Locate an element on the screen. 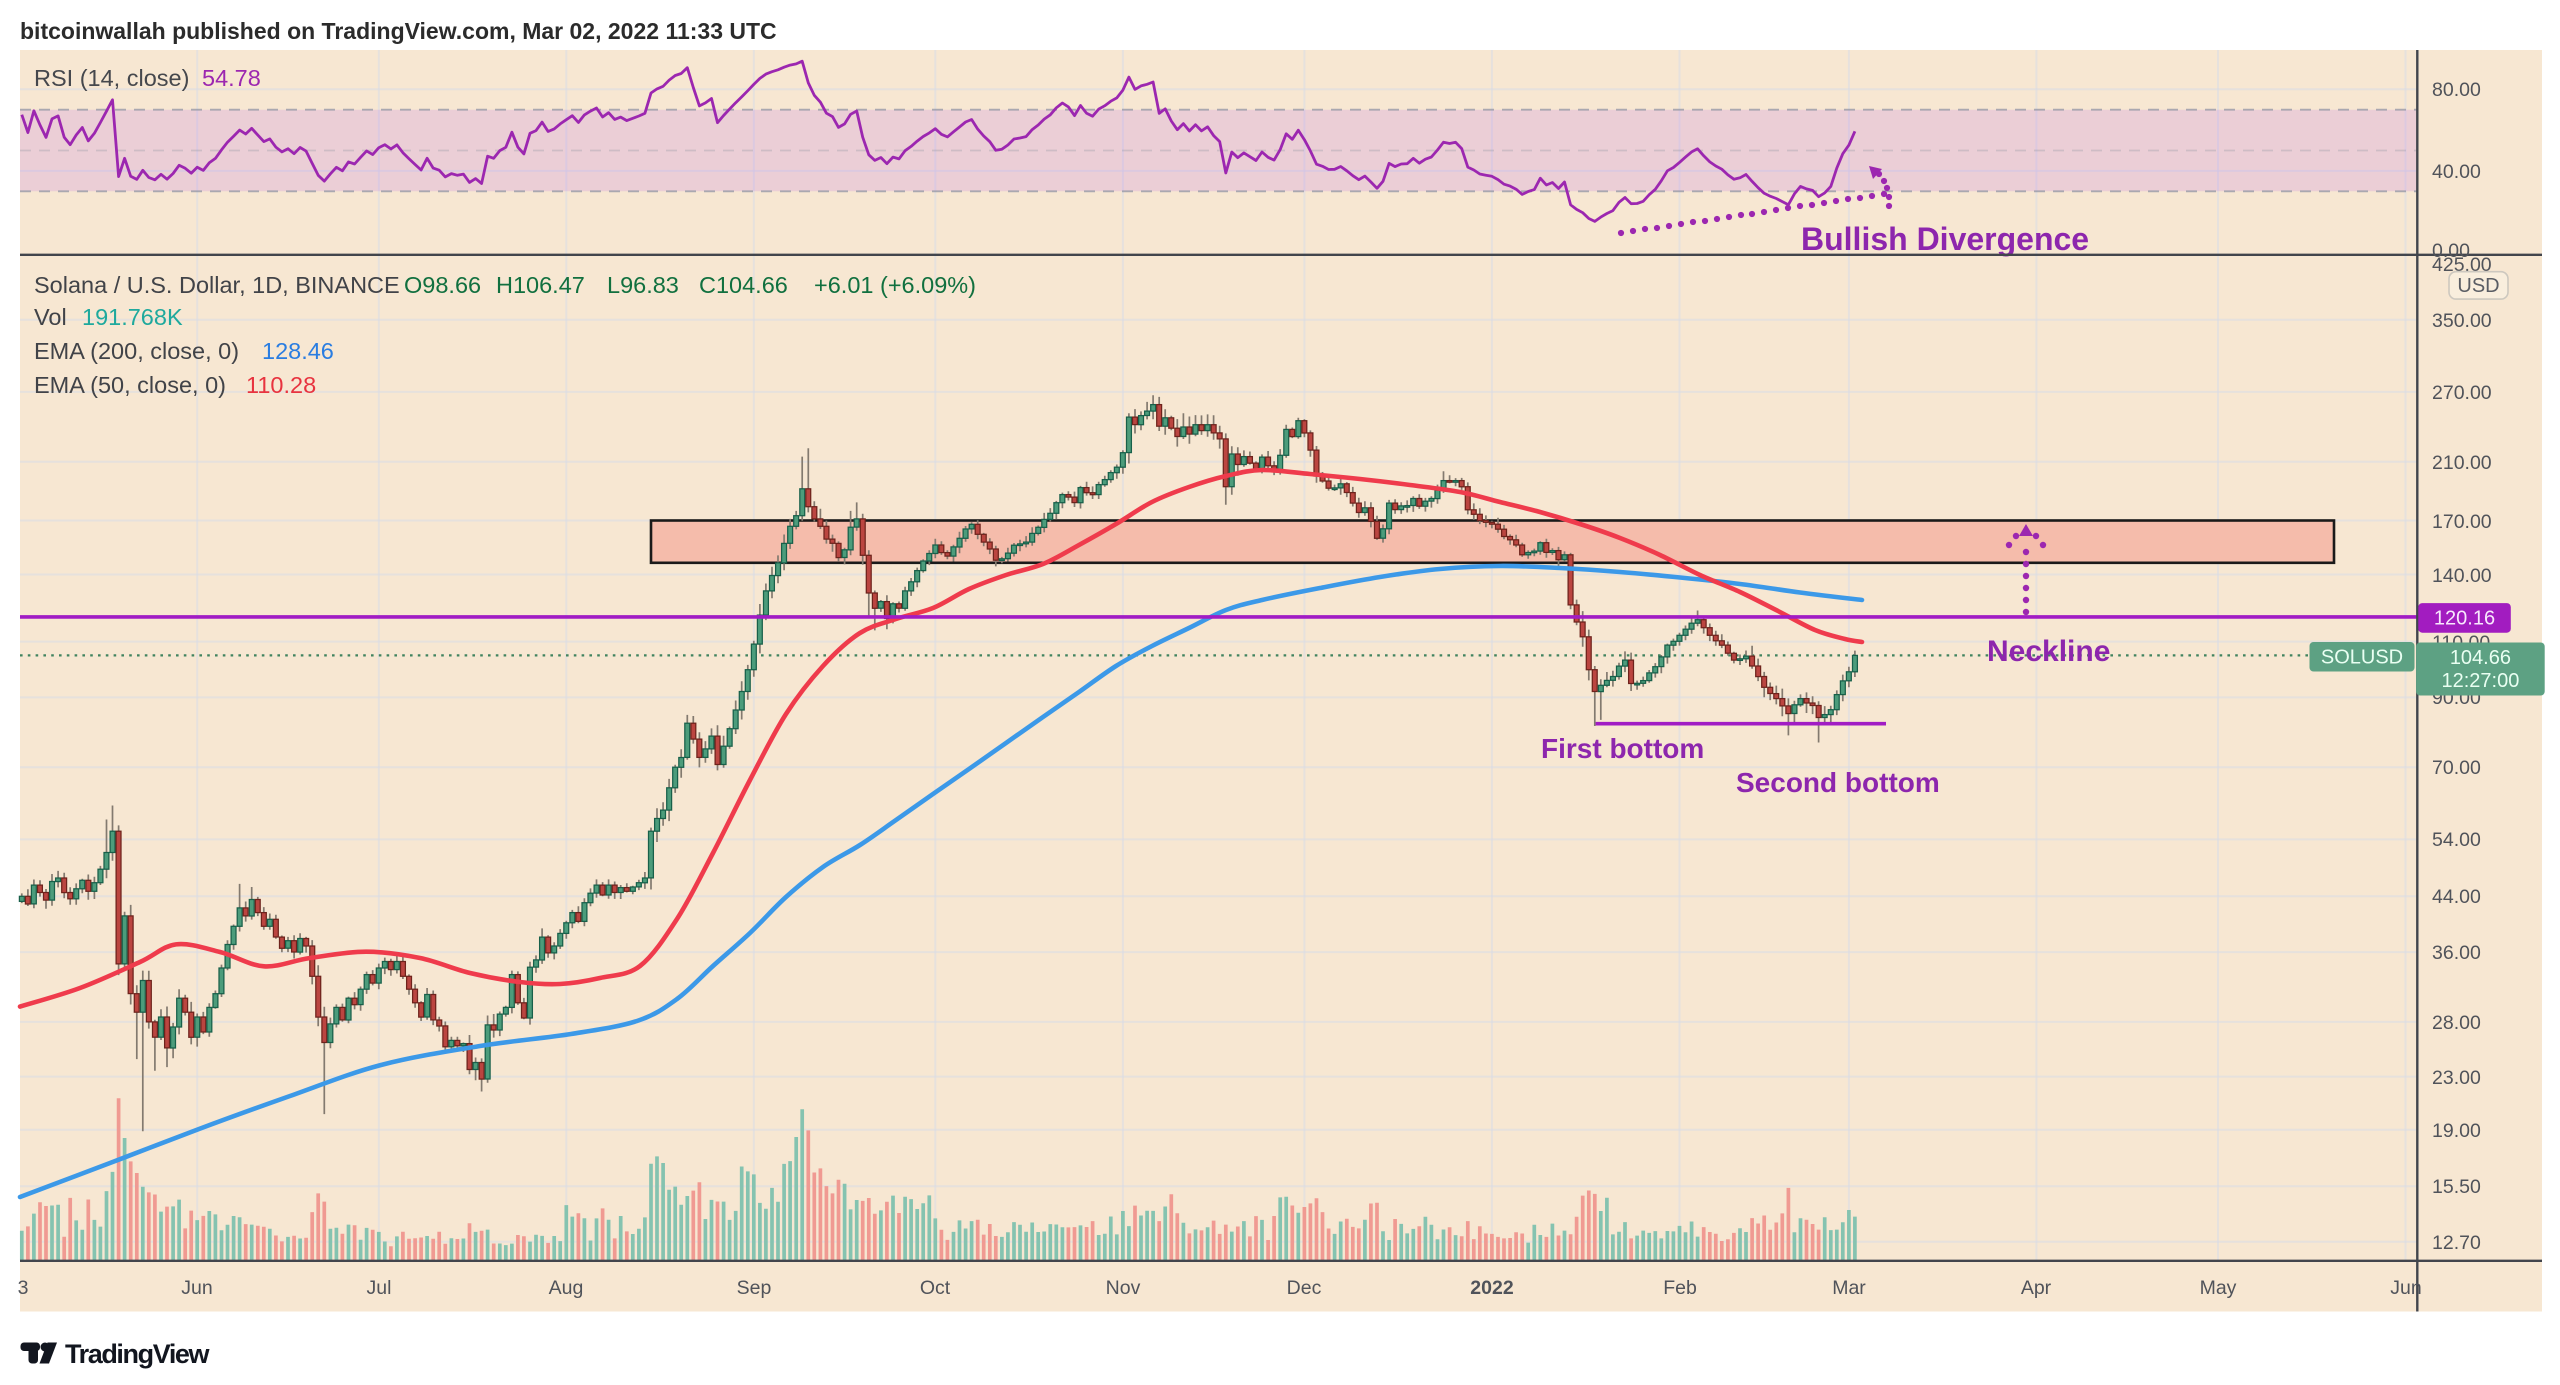 The height and width of the screenshot is (1385, 2560). svg-text: Oct is located at coordinates (935, 1288).